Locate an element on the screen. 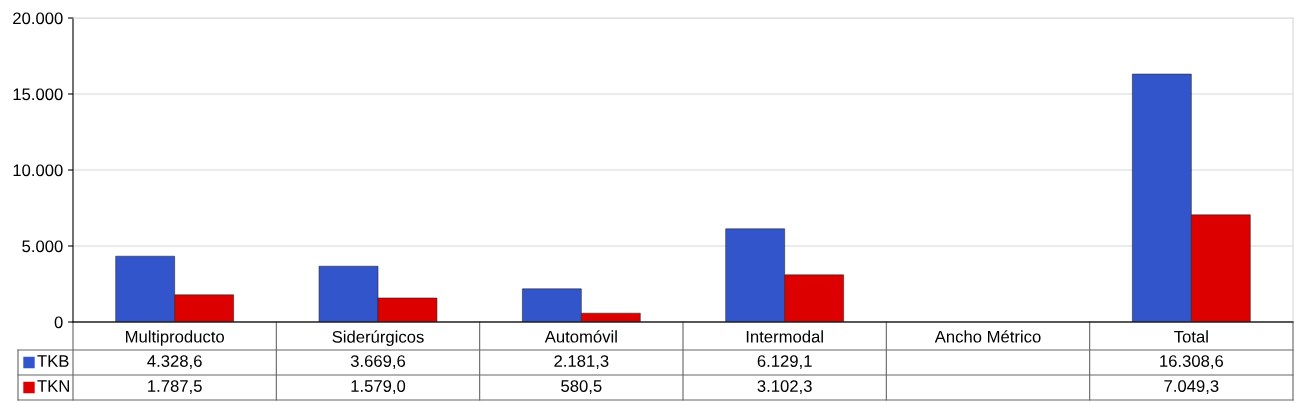  data-label: 7.049,3 is located at coordinates (1191, 387).